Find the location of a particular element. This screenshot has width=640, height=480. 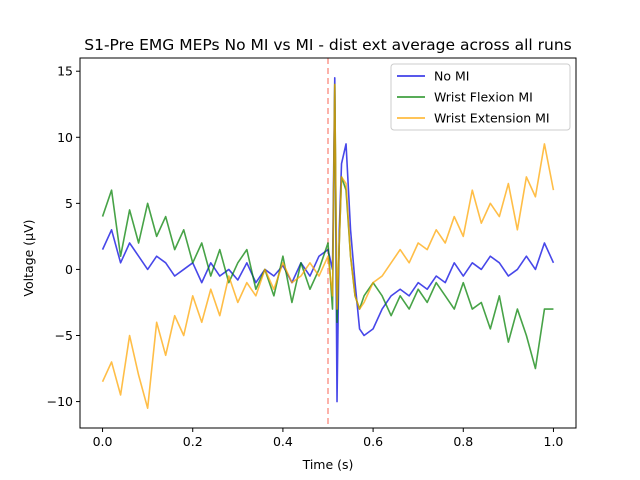

legend: No MI Wrist Flexion MI Wrist Extension MI is located at coordinates (480, 97).